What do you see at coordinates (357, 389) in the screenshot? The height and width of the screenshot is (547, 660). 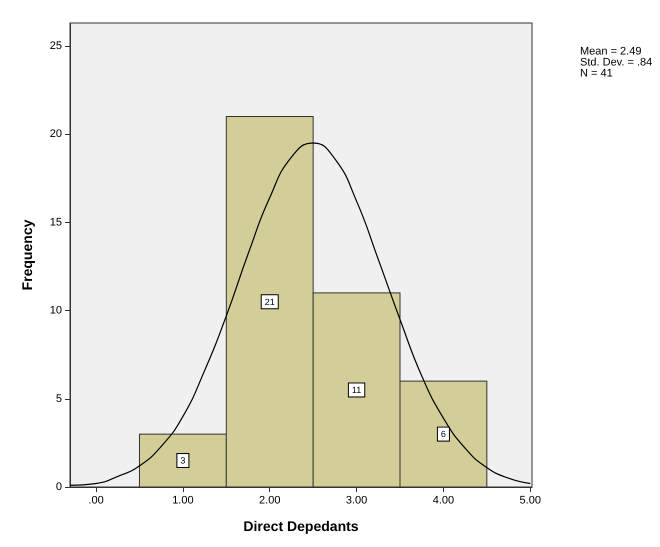 I see `data-label: 11` at bounding box center [357, 389].